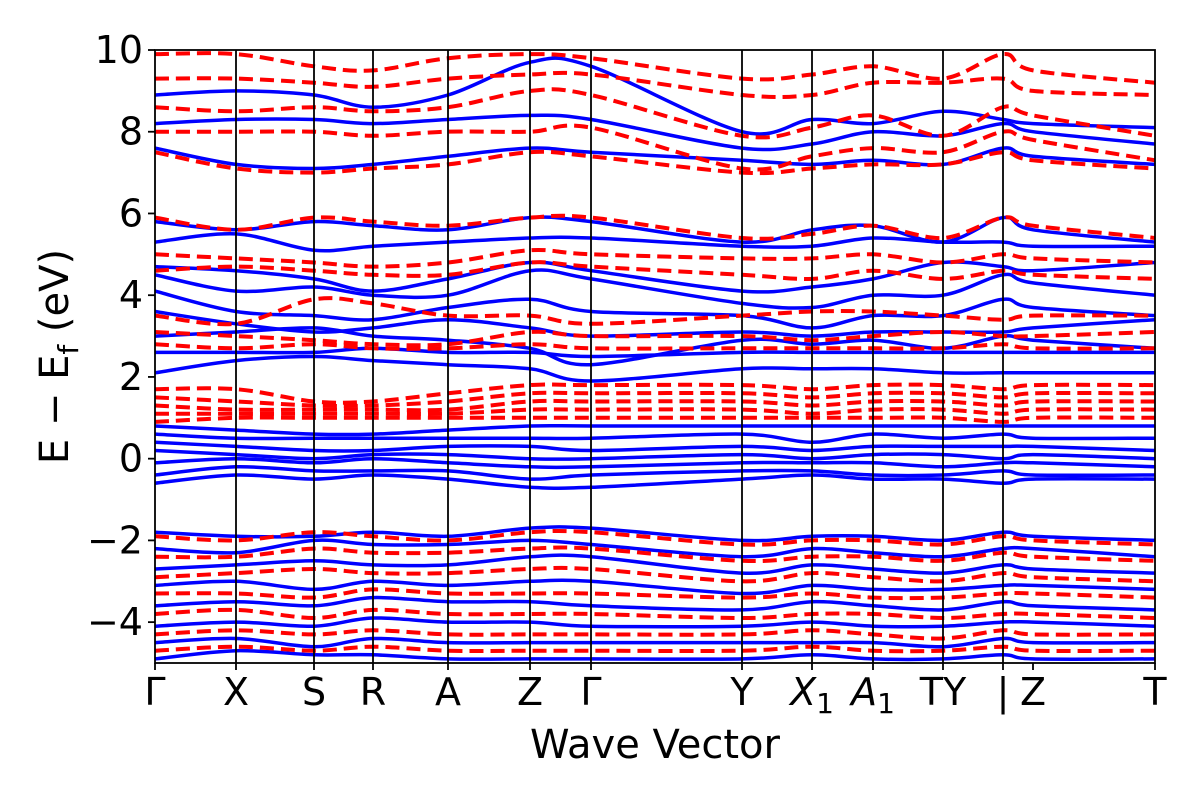  I want to click on x-tick-label-main: A, so click(862, 692).